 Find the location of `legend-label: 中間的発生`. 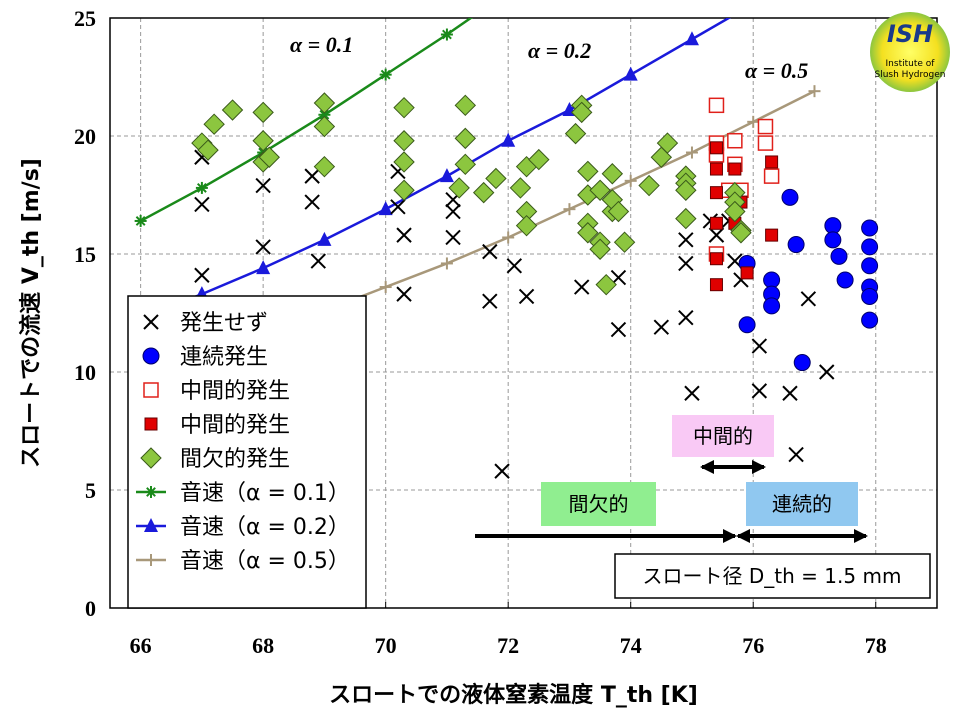

legend-label: 中間的発生 is located at coordinates (235, 391).